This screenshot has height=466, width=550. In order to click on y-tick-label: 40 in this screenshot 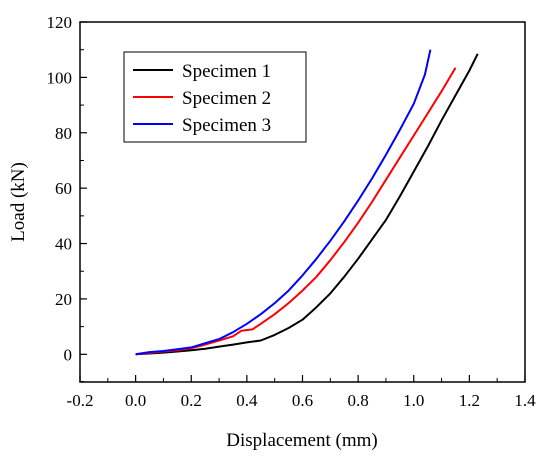, I will do `click(63, 244)`.